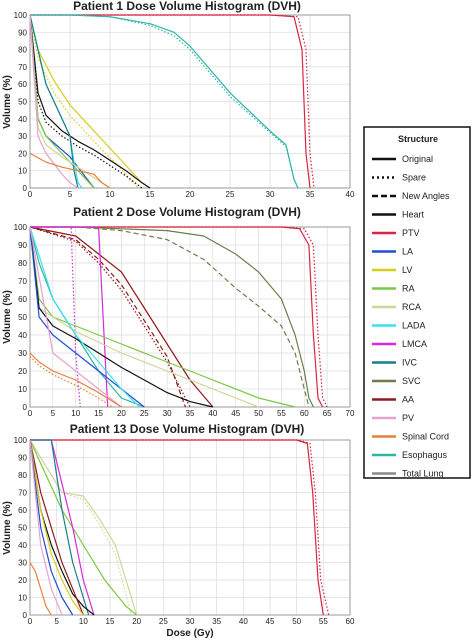  I want to click on series-line-lada, so click(85, 317).